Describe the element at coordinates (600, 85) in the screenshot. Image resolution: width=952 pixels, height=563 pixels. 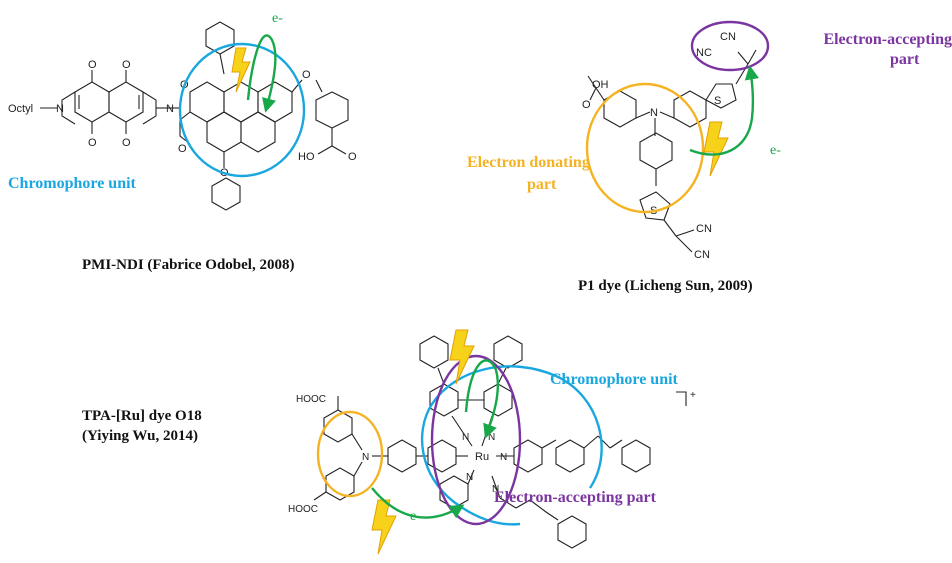
I see `atom-oh: OH` at that location.